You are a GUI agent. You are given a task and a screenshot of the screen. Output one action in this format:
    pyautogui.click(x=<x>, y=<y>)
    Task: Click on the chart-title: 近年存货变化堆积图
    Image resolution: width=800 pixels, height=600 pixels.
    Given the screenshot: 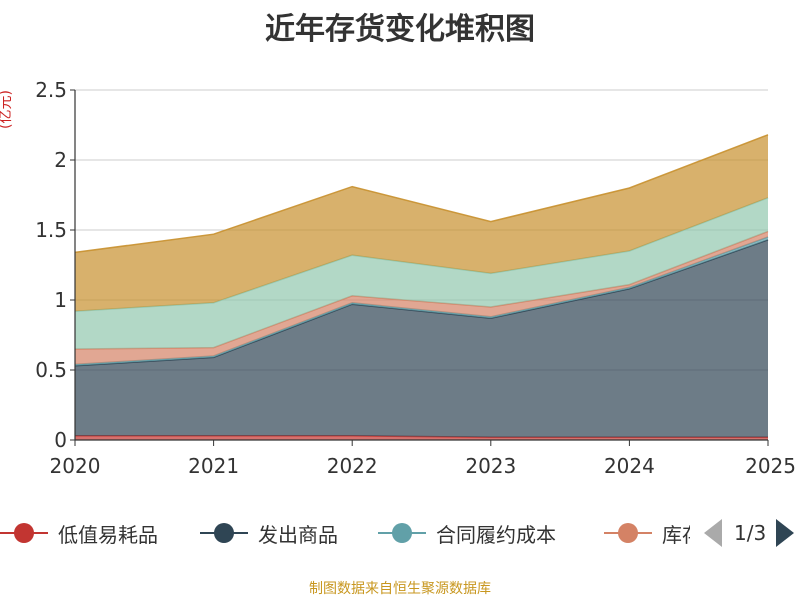 What is the action you would take?
    pyautogui.click(x=400, y=29)
    